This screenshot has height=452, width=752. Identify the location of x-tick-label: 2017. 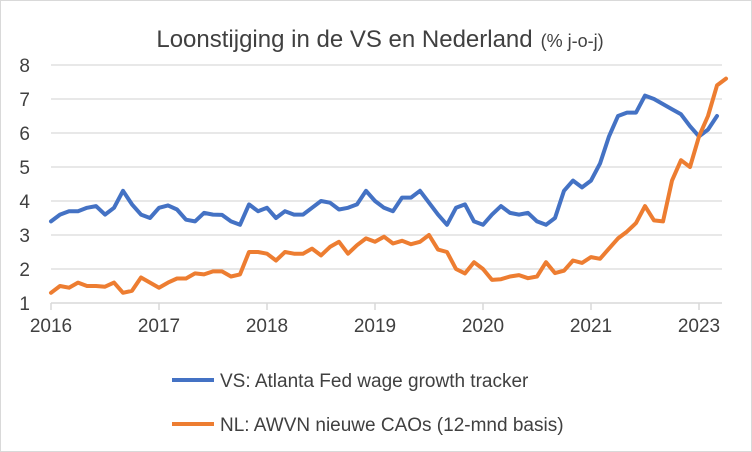
(159, 326).